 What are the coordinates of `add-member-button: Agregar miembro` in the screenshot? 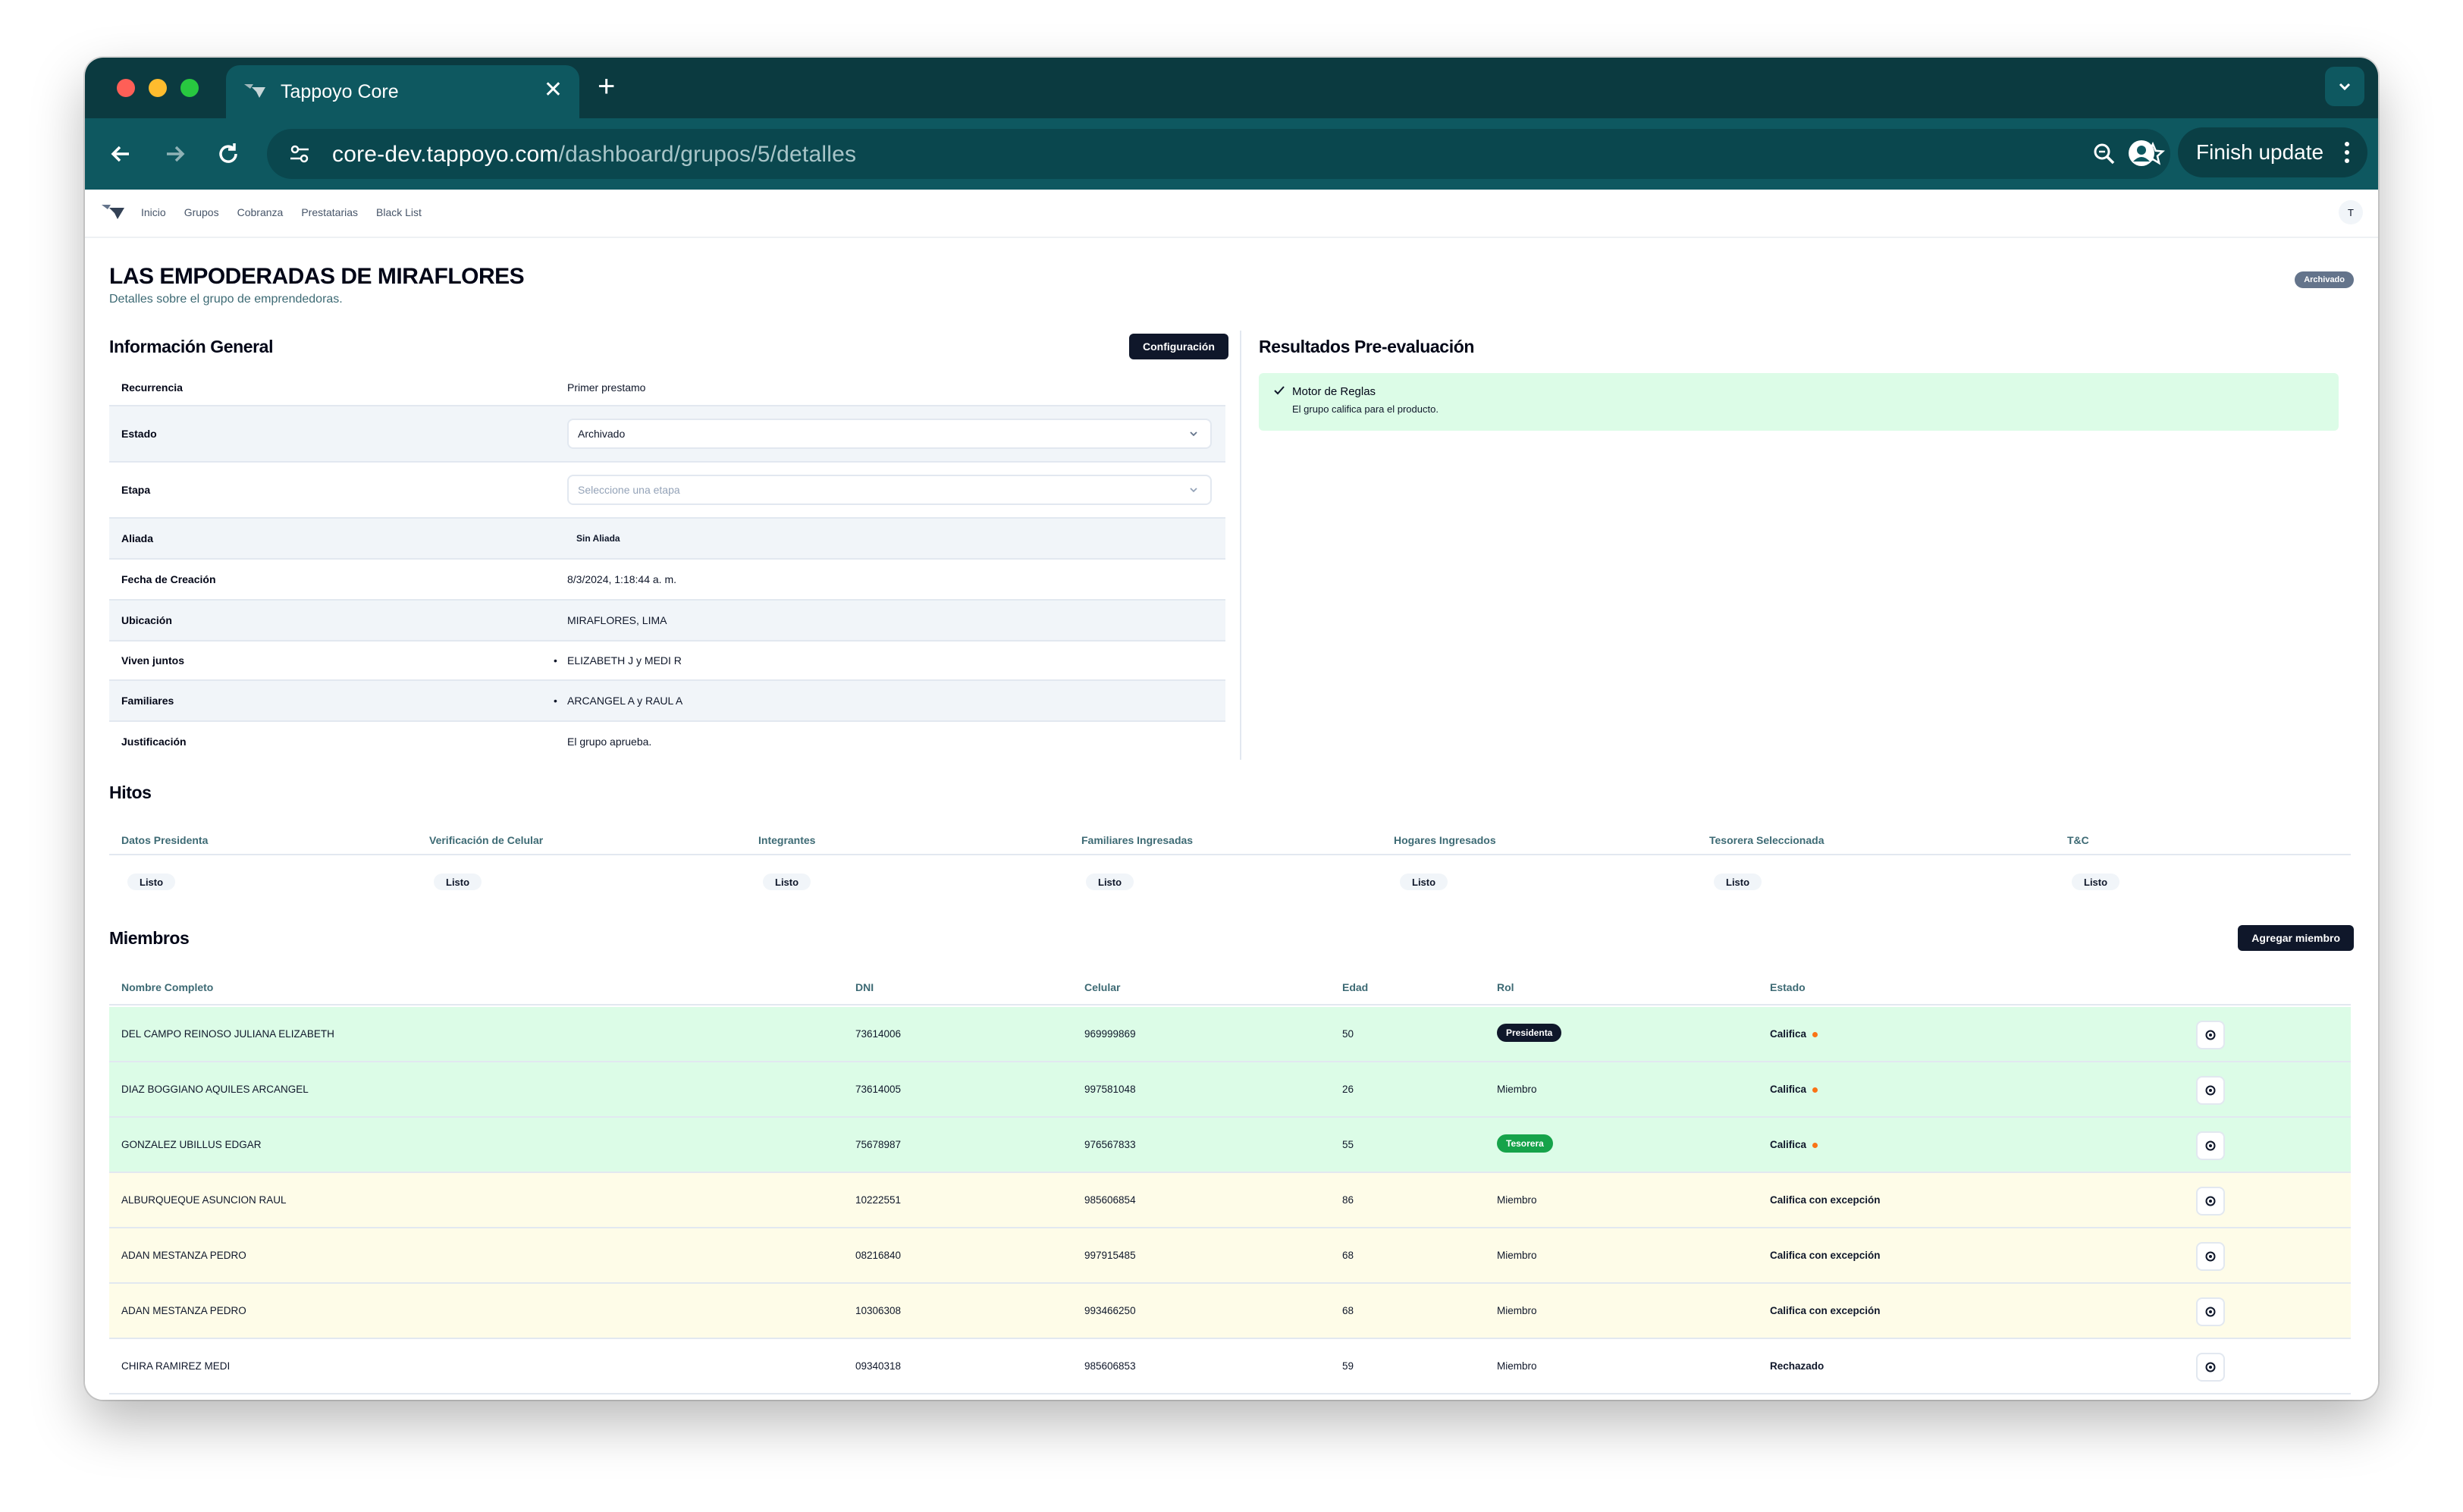 It's located at (2296, 938).